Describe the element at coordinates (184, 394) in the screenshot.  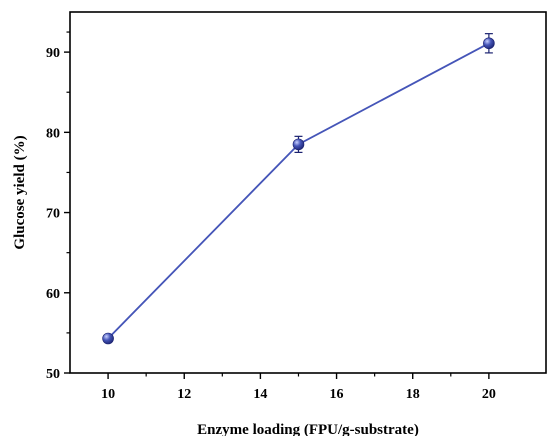
I see `x-tick-label: 12` at that location.